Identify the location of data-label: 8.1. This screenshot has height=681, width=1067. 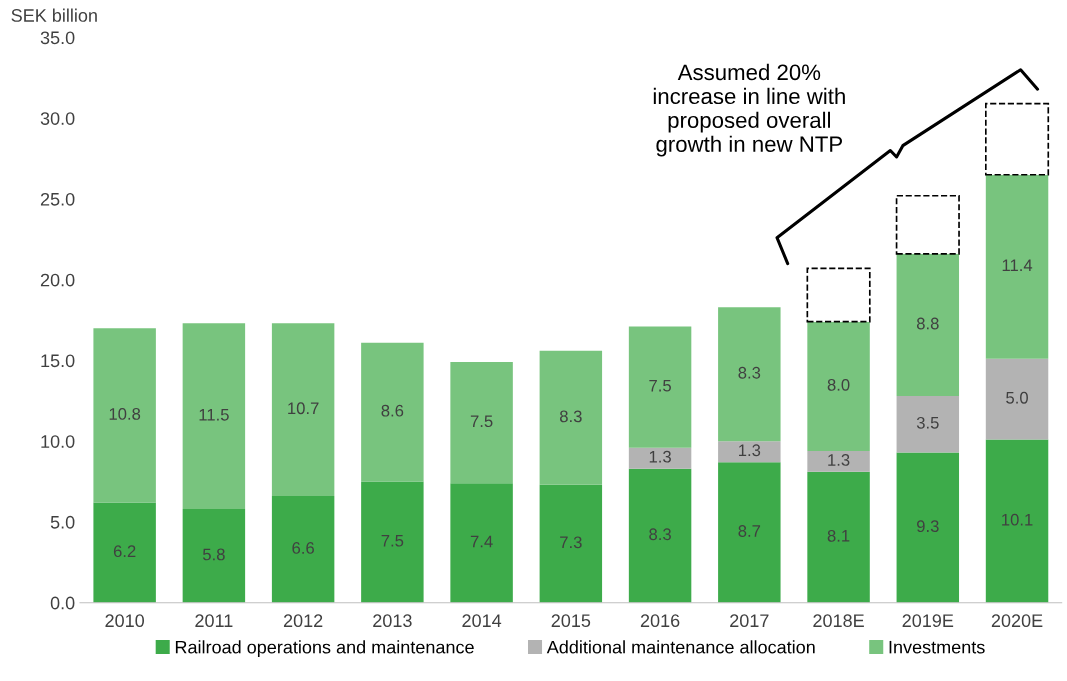
(838, 535).